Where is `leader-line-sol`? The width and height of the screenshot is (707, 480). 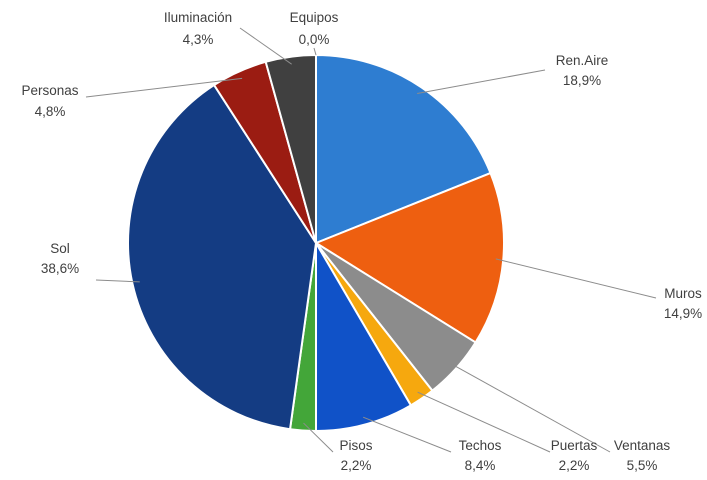 leader-line-sol is located at coordinates (117, 281).